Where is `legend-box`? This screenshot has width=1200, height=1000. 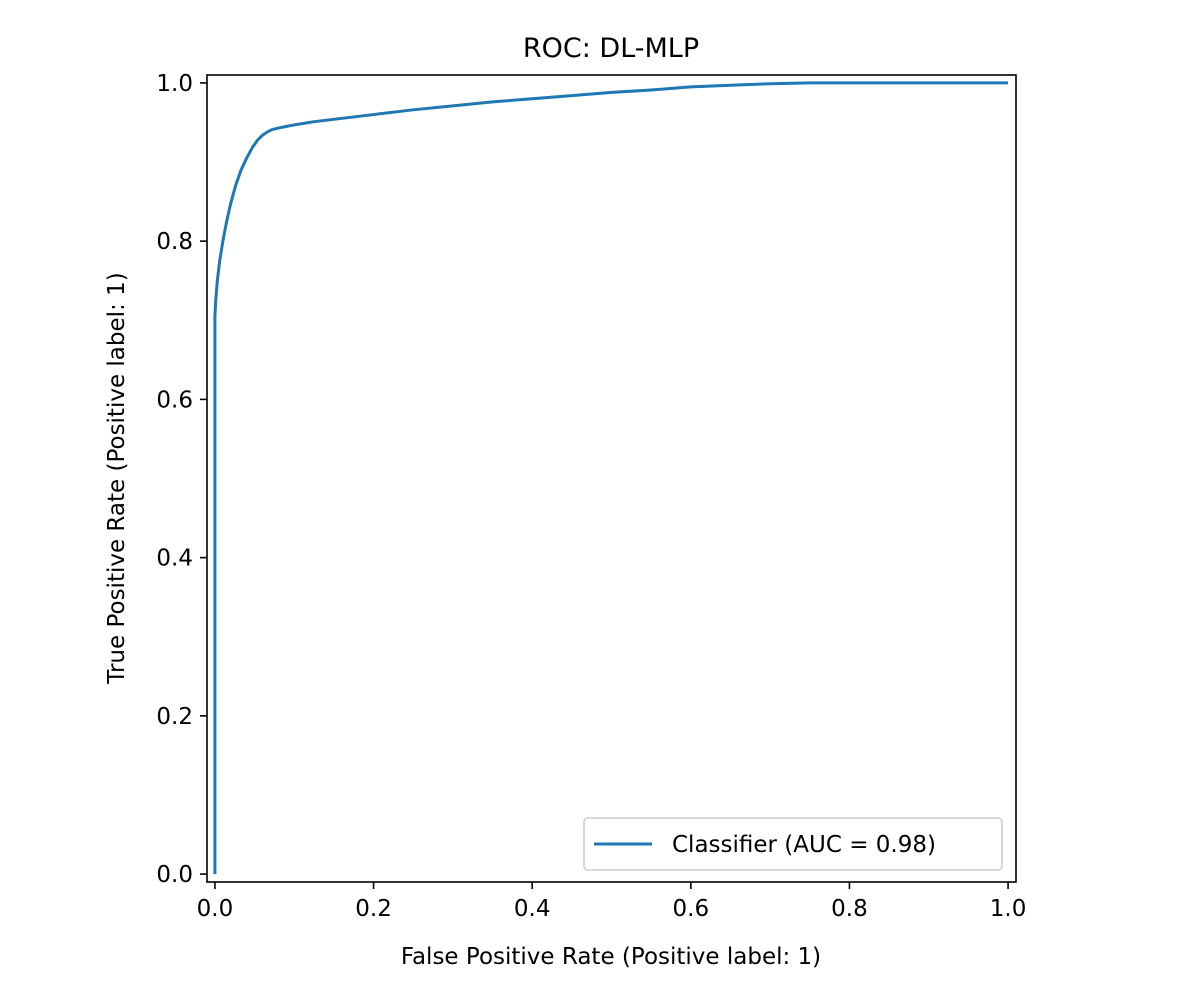 legend-box is located at coordinates (793, 844).